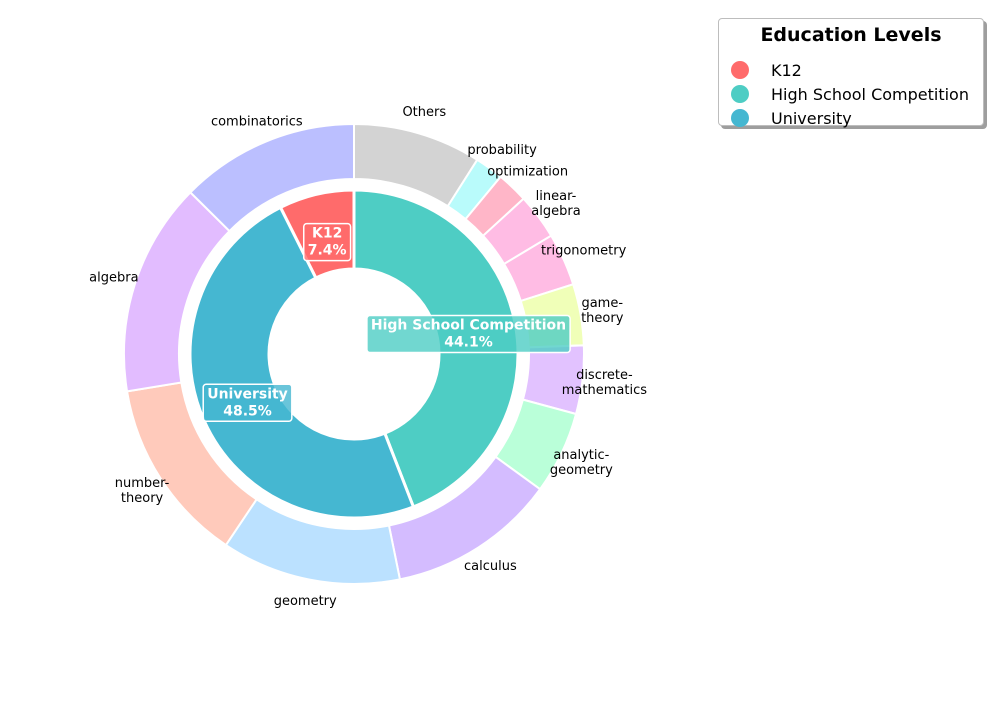 Image resolution: width=996 pixels, height=708 pixels. What do you see at coordinates (305, 601) in the screenshot?
I see `outer-label-geometry: geometry` at bounding box center [305, 601].